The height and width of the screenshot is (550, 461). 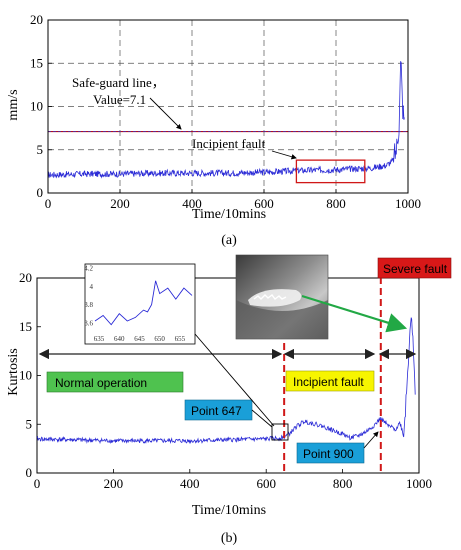 I want to click on zoom-inset: 635 640 645 650 655 4.2 4 3.8 3.6, so click(x=140, y=304).